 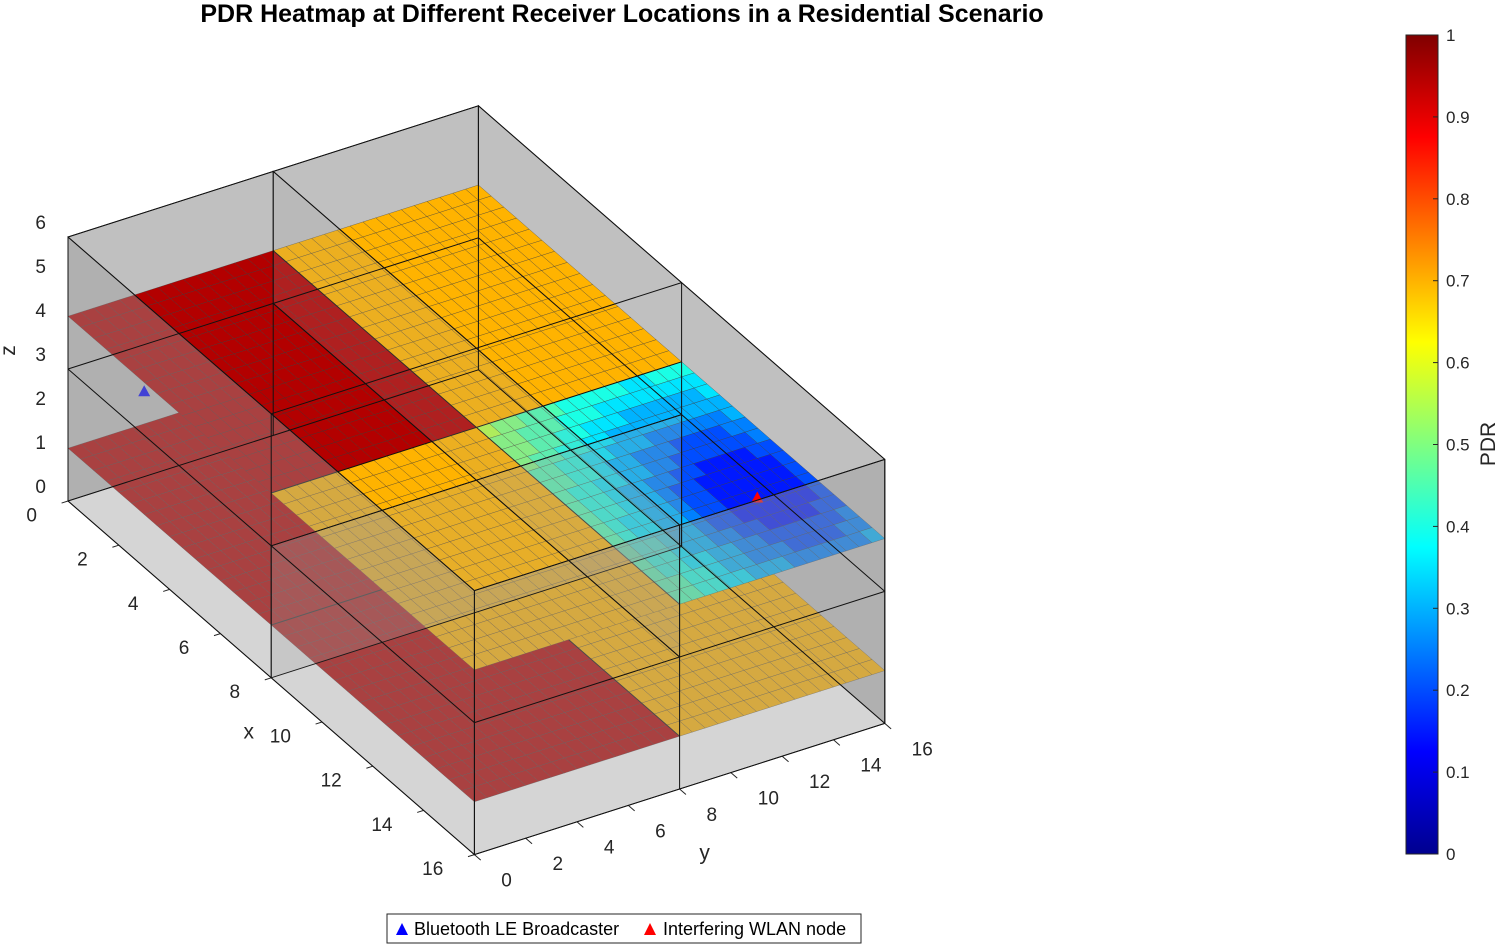 I want to click on y-tick-label: 16, so click(x=922, y=749).